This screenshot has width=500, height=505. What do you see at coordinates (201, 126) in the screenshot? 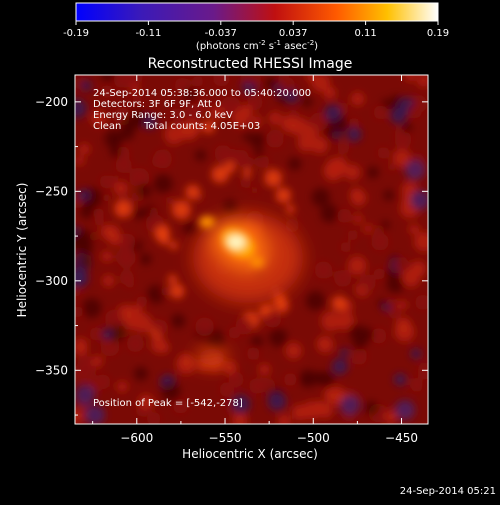
I see `annotation-counts: Total counts: 4.05E+03` at bounding box center [201, 126].